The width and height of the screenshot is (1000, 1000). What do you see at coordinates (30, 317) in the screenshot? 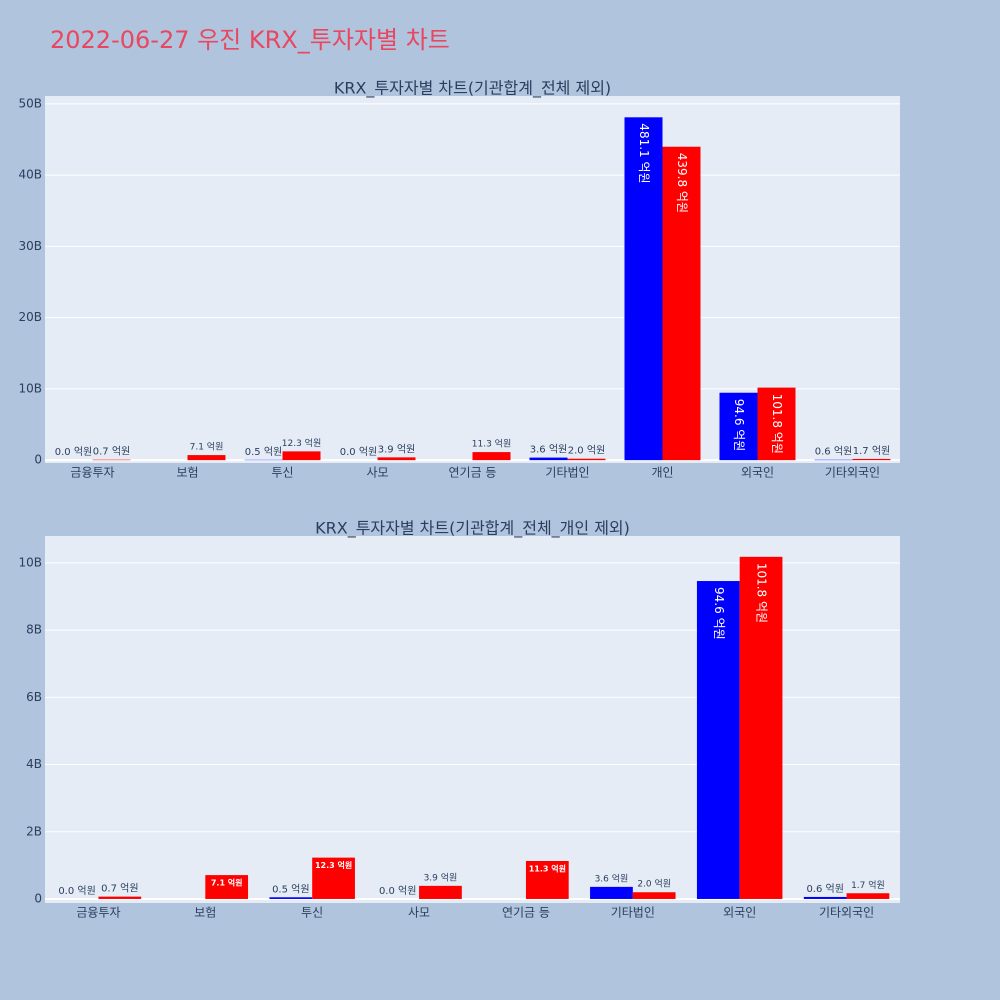
I see `y-tick-label: 20B` at bounding box center [30, 317].